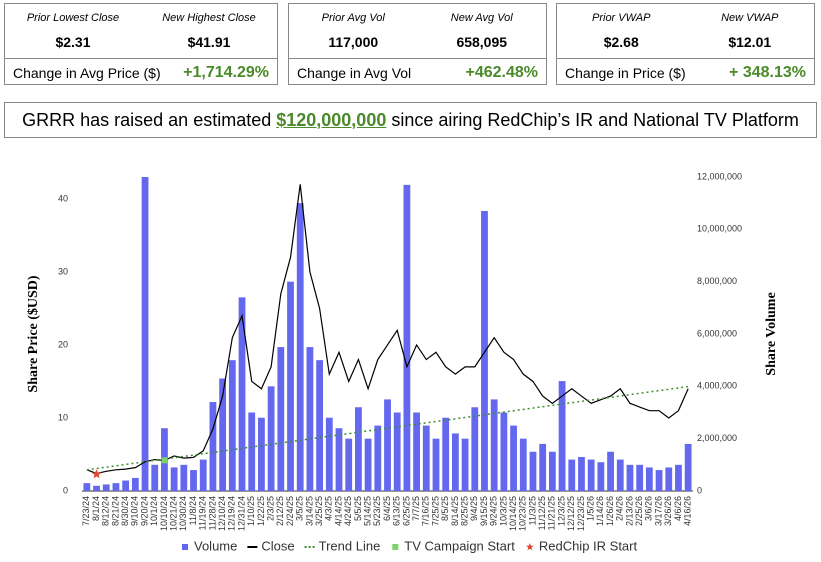 This screenshot has height=562, width=821. What do you see at coordinates (591, 508) in the screenshot?
I see `x-tick-label: 1/5/26` at bounding box center [591, 508].